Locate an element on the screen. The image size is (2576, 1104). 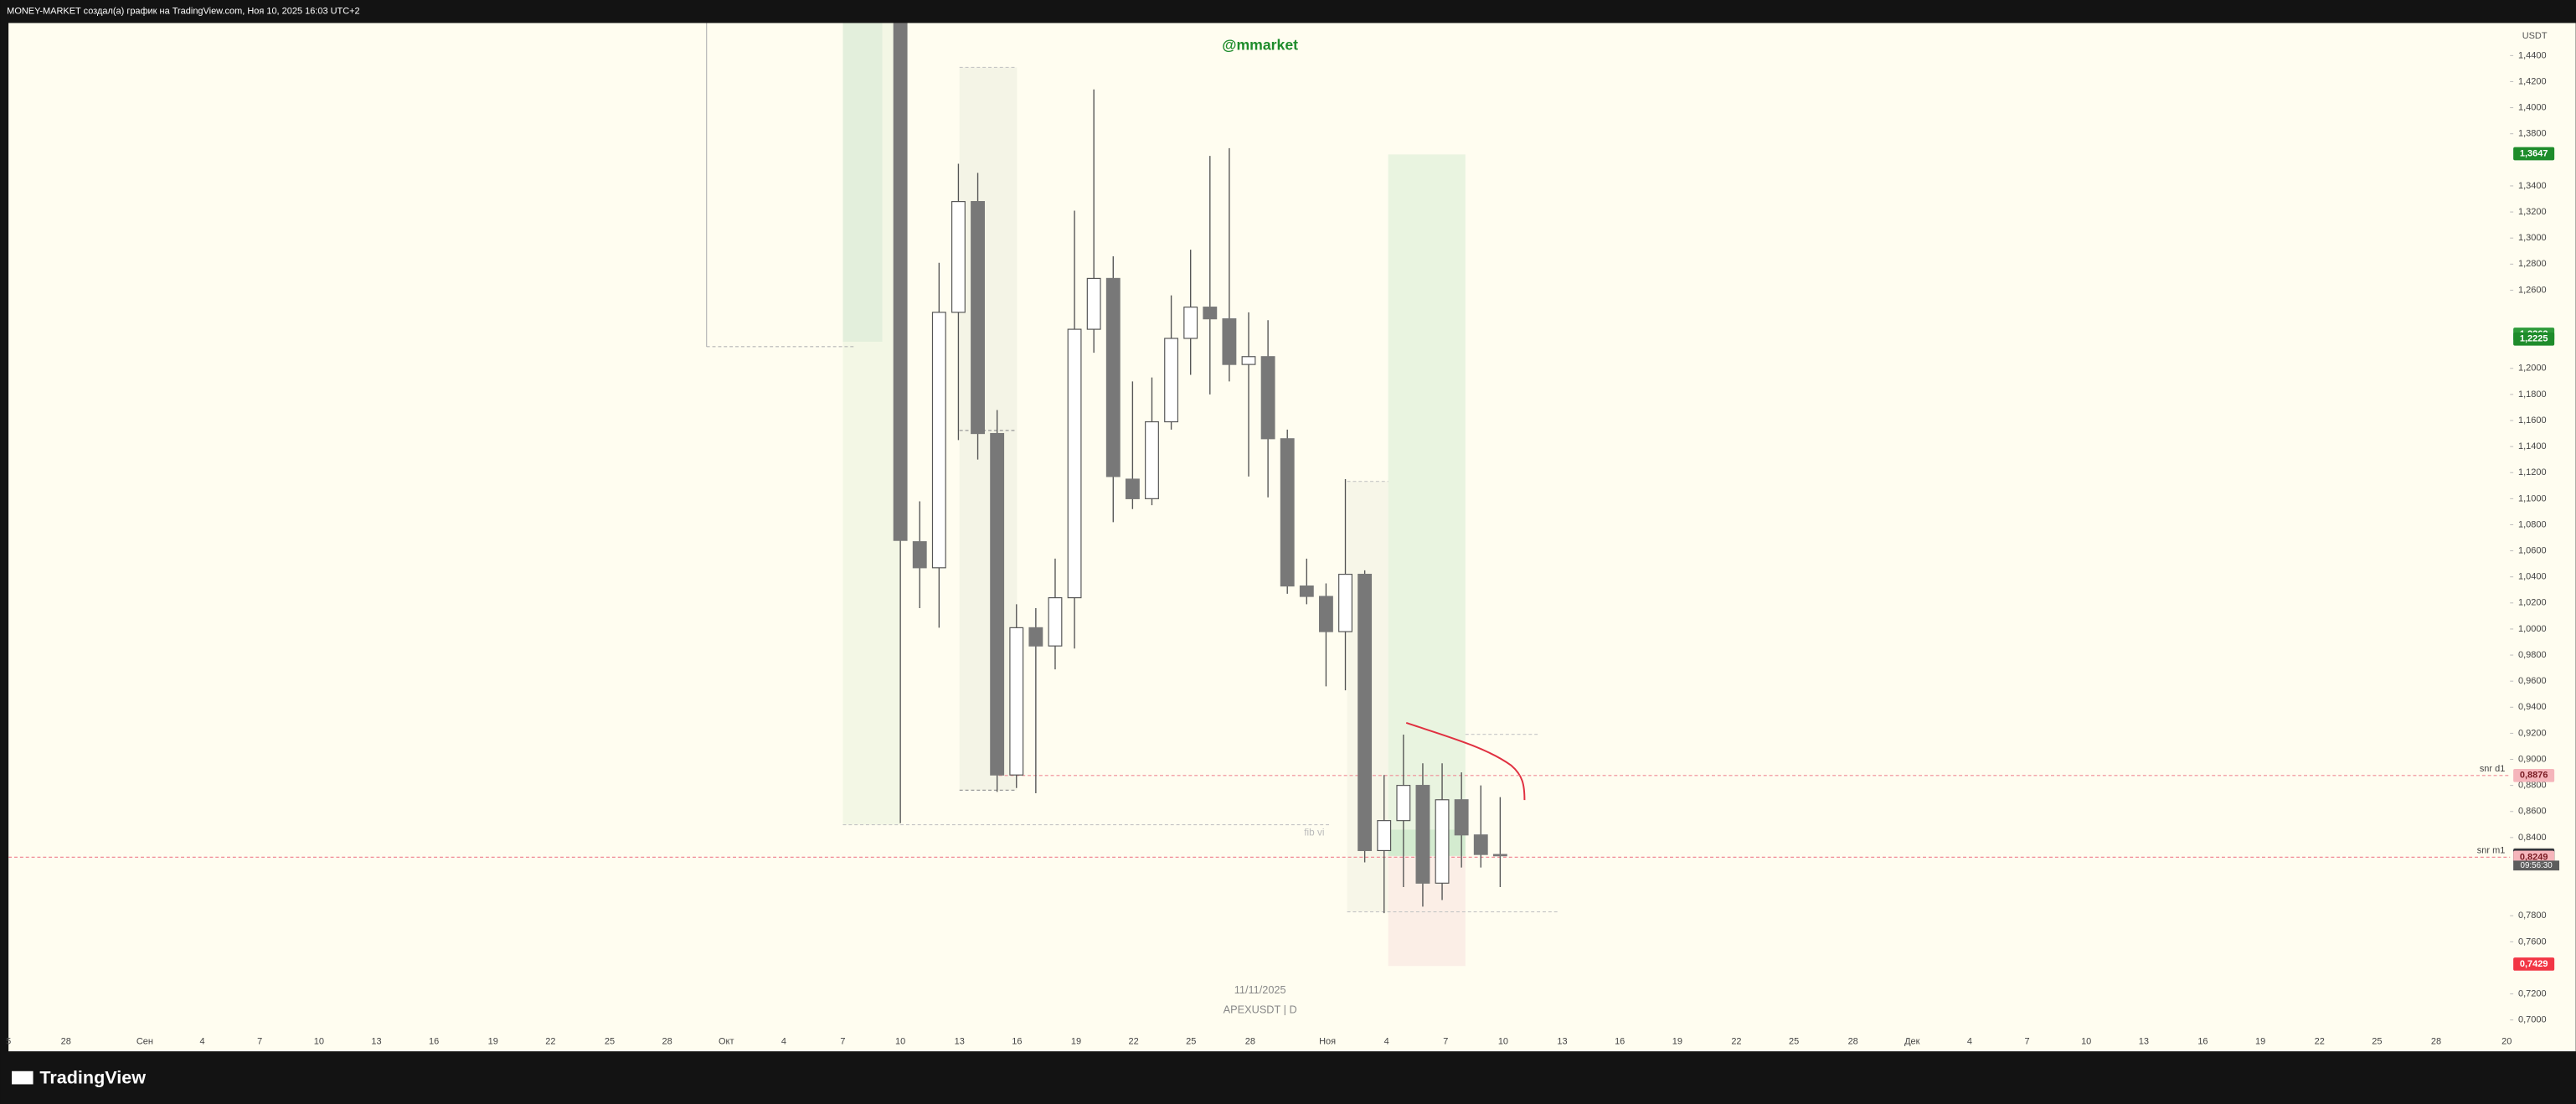
y-tick-label: 1,2600 is located at coordinates (2532, 290).